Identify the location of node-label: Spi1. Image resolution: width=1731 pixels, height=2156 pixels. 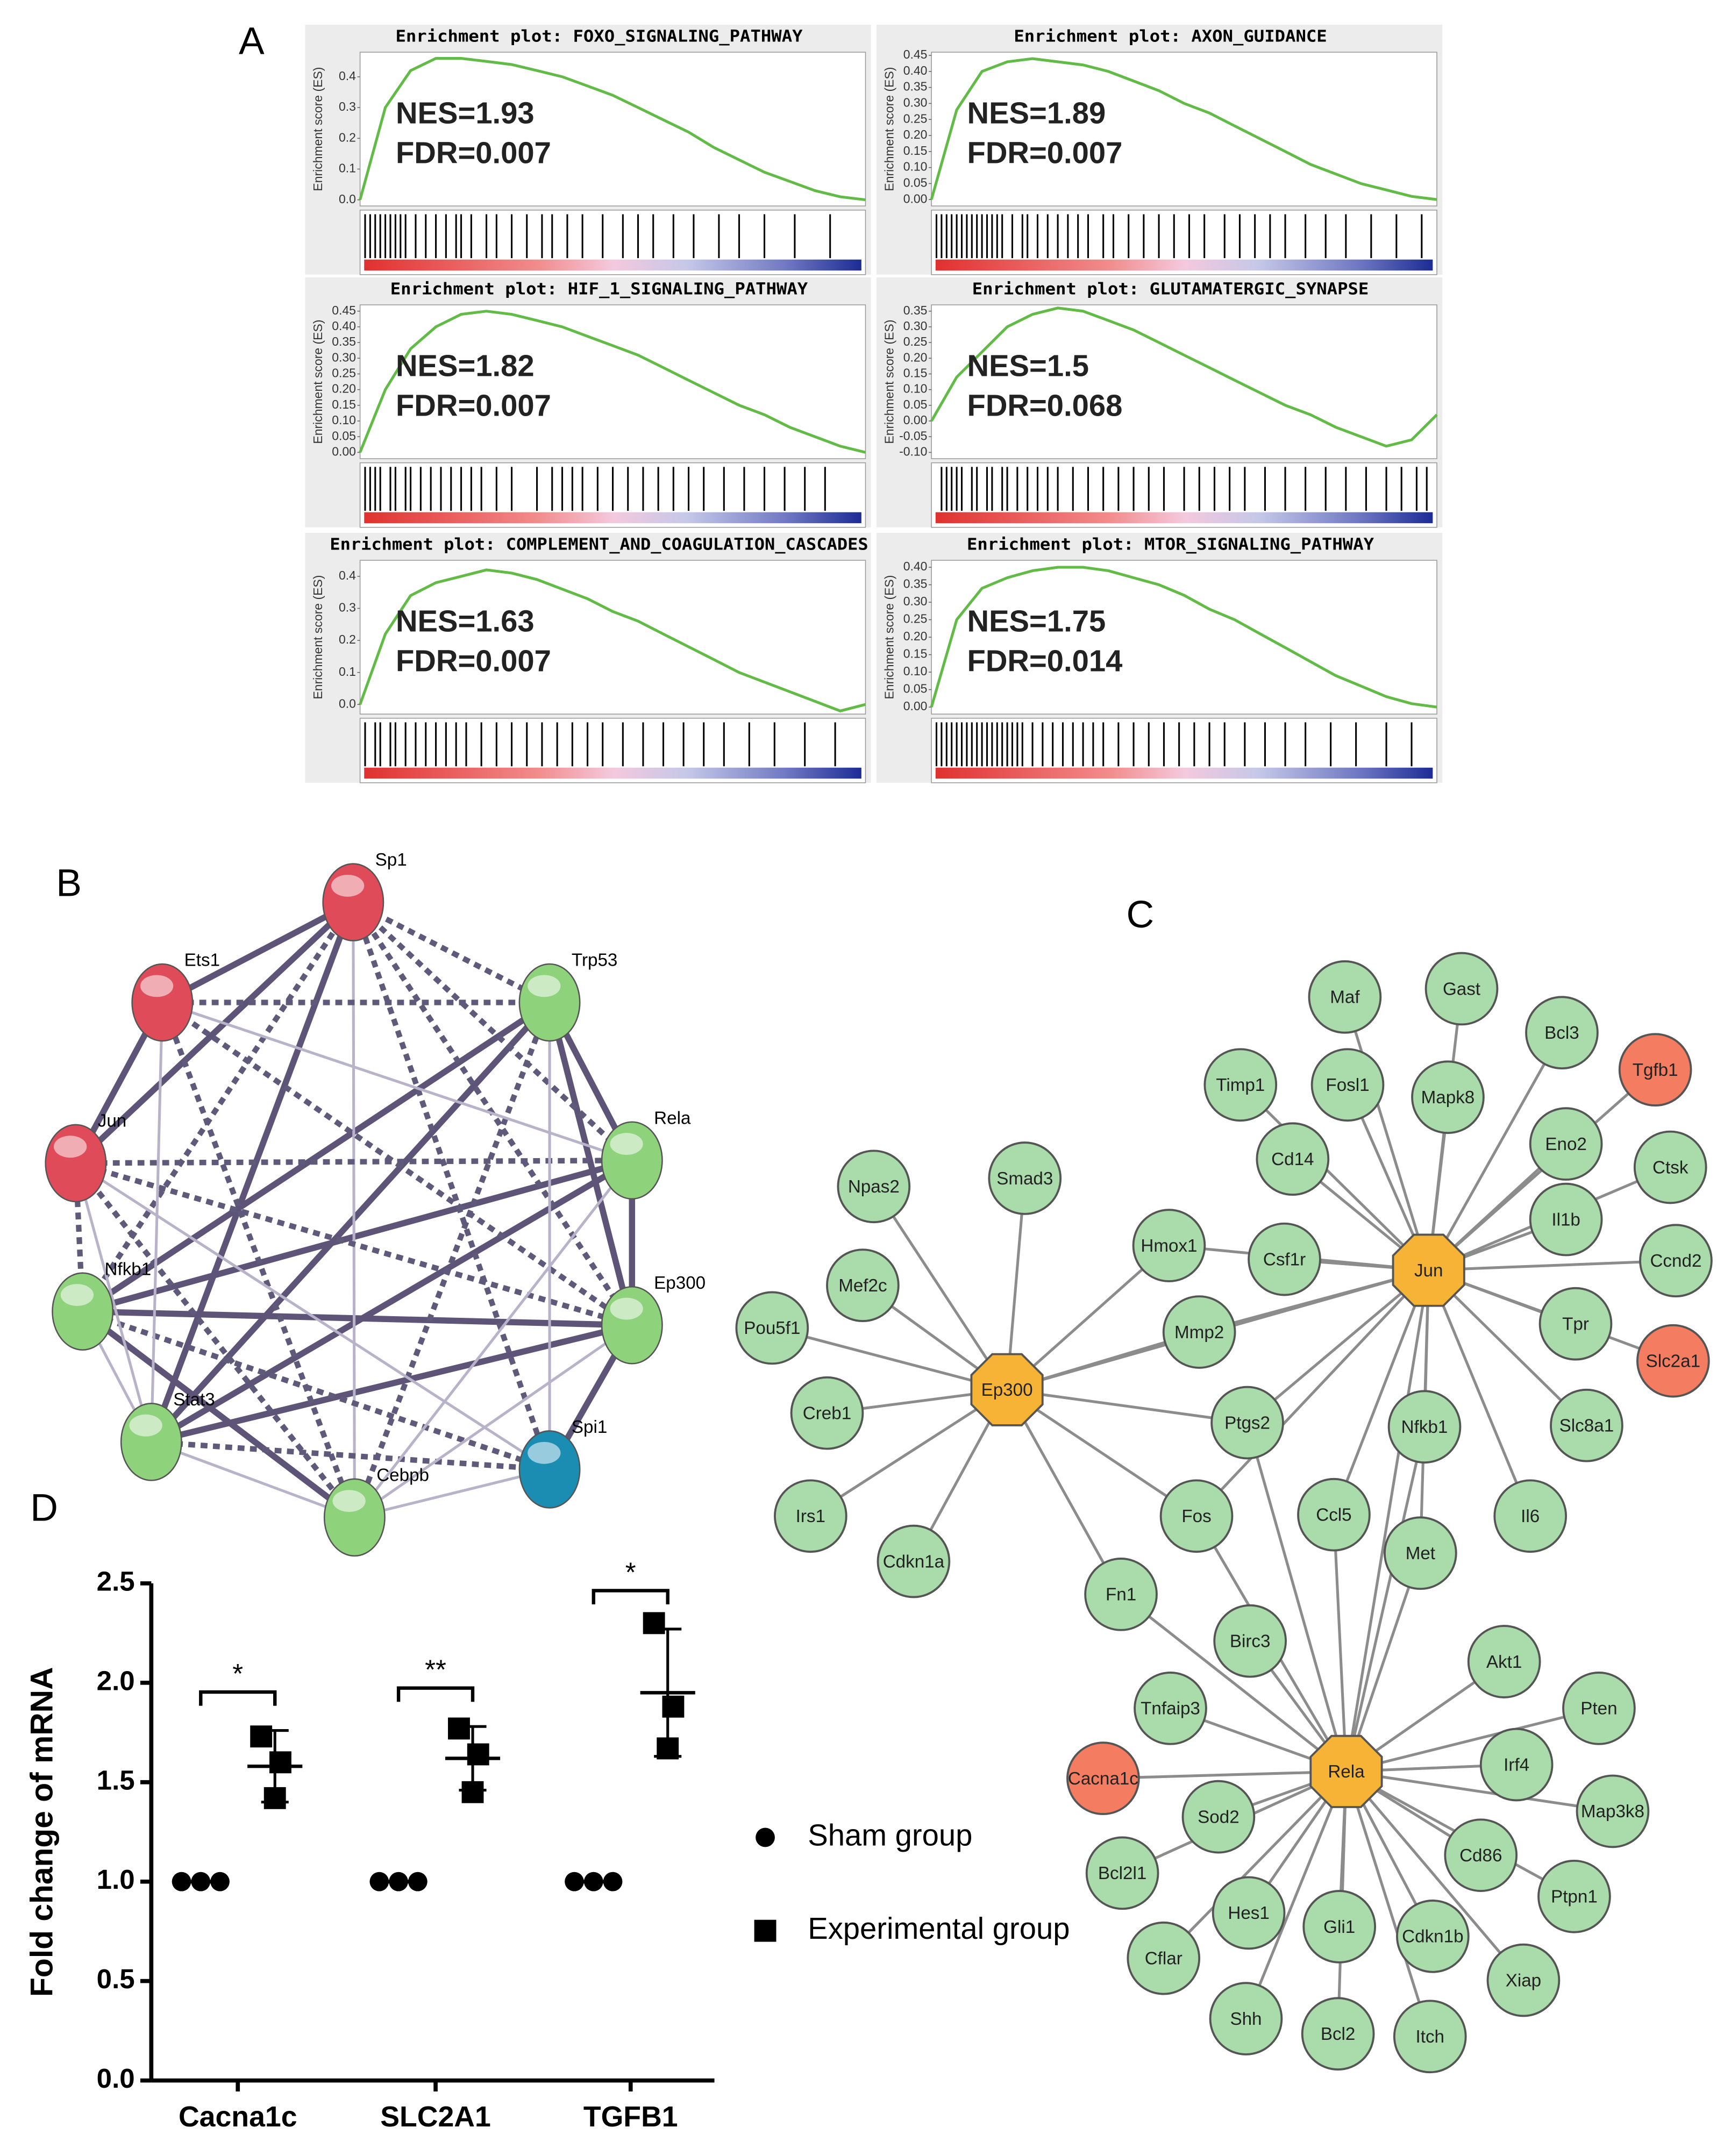
(590, 1427).